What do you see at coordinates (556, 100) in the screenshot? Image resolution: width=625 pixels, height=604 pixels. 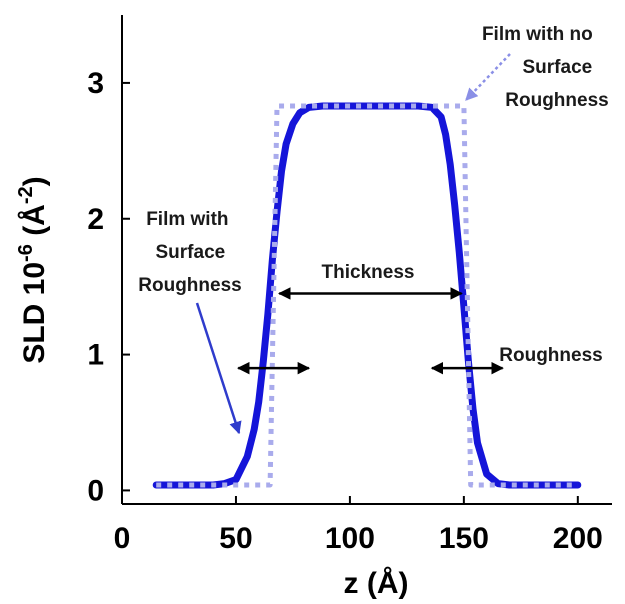 I see `annotation-film-no-roughness-line-3: Roughness` at bounding box center [556, 100].